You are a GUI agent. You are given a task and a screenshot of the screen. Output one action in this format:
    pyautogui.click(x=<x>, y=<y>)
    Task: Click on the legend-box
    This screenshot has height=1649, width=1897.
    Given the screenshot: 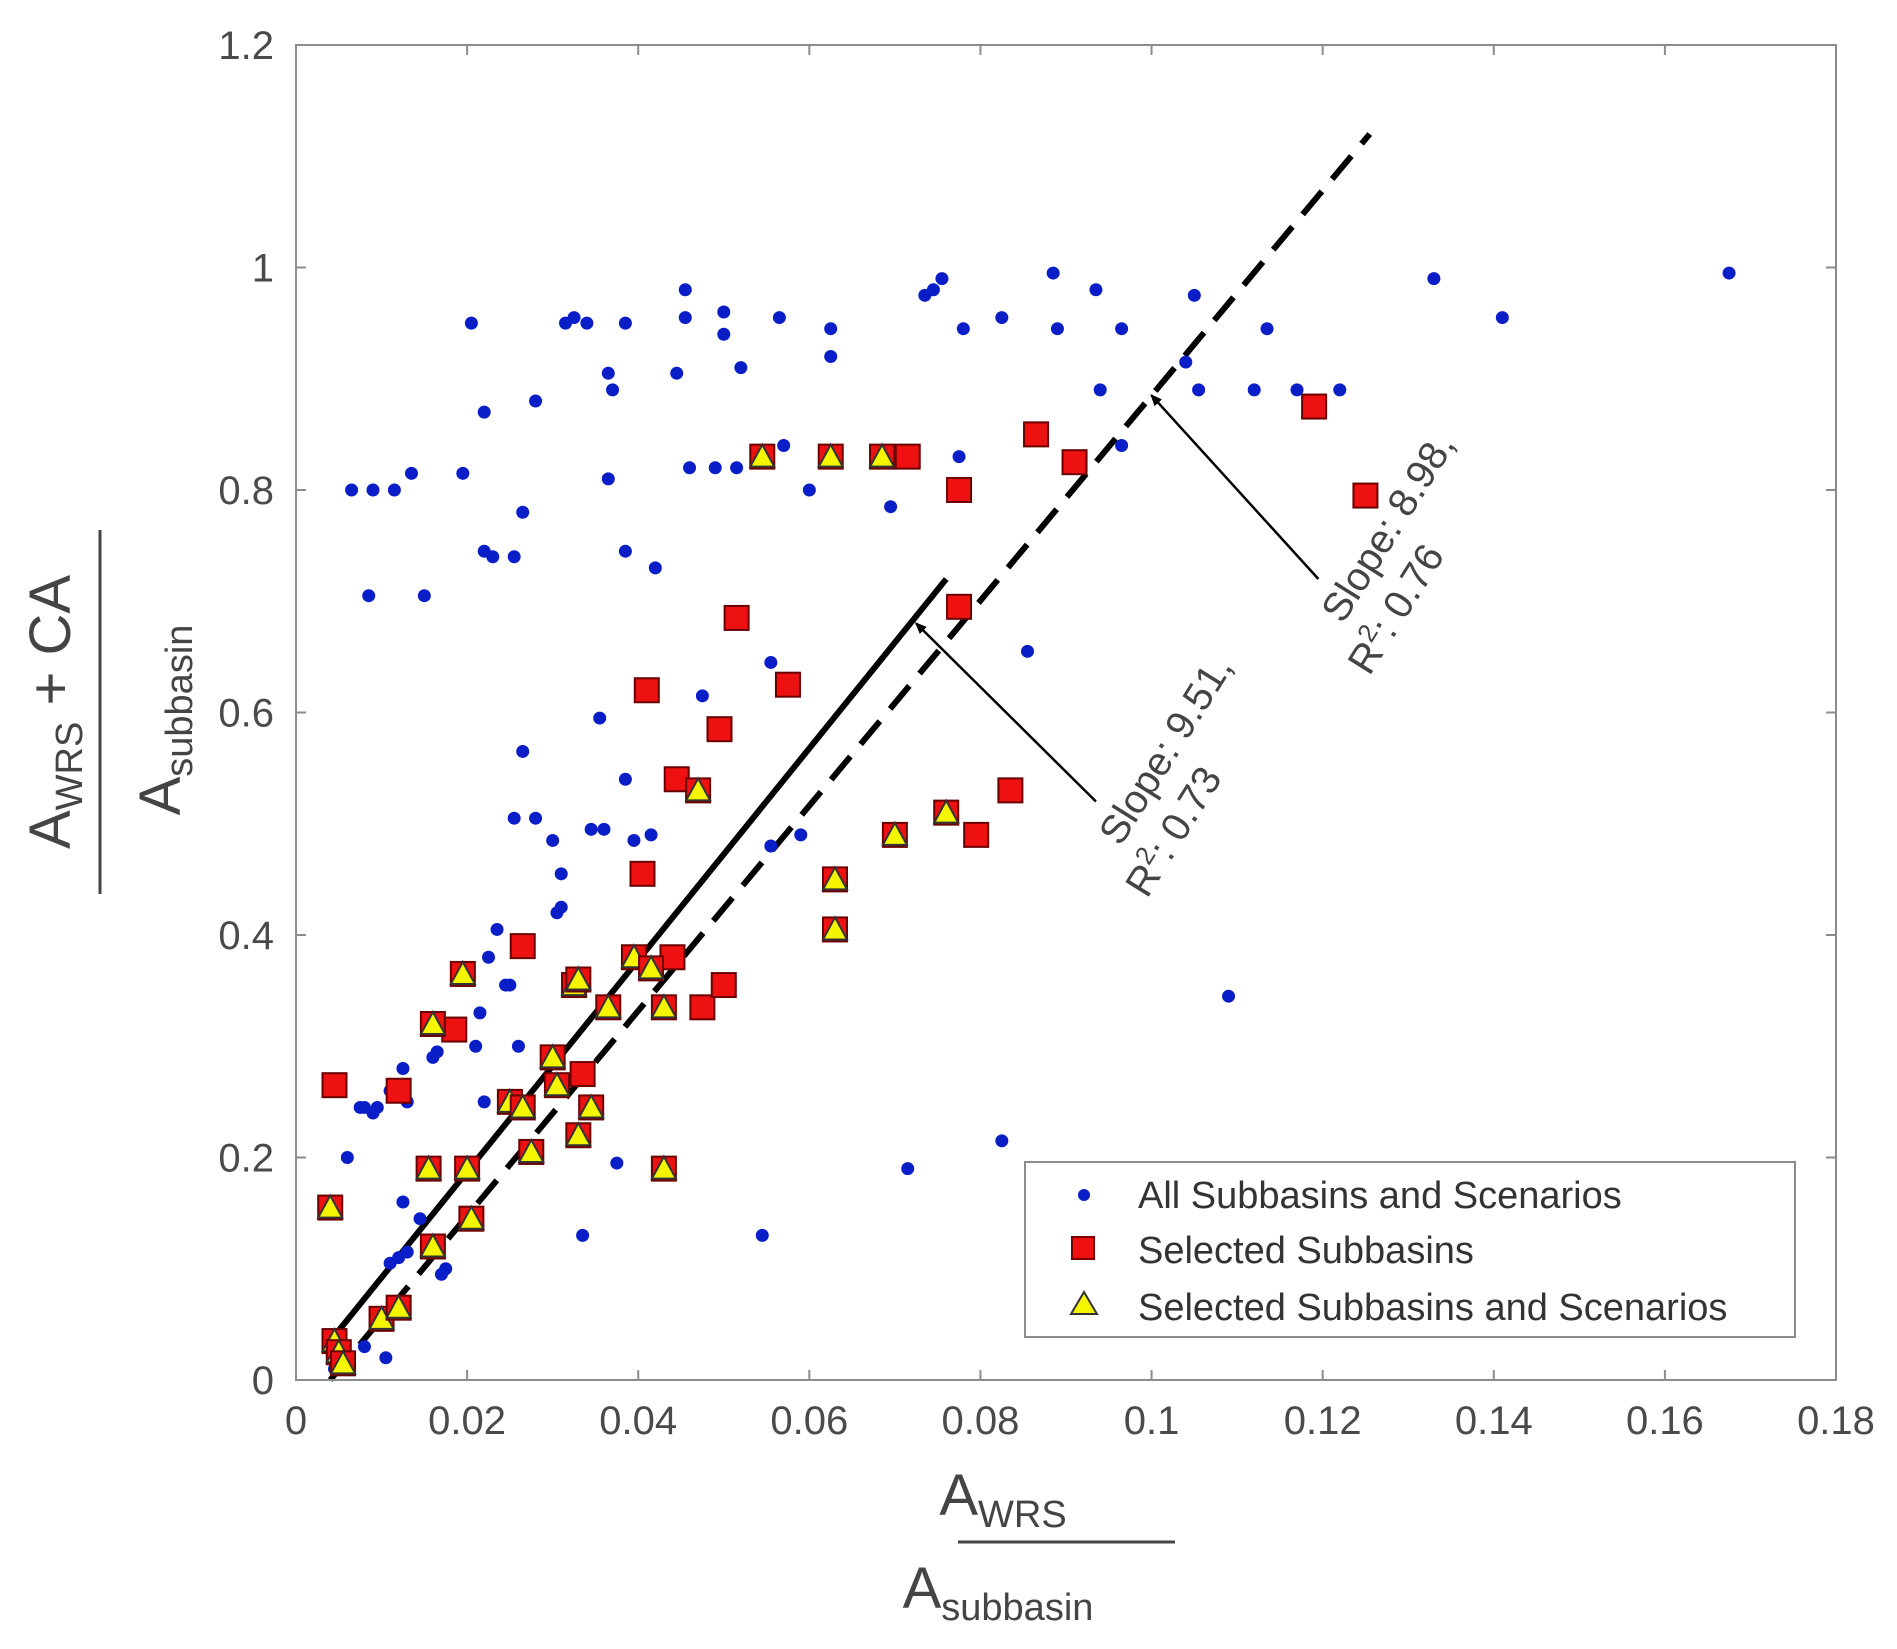 What is the action you would take?
    pyautogui.click(x=1410, y=1249)
    